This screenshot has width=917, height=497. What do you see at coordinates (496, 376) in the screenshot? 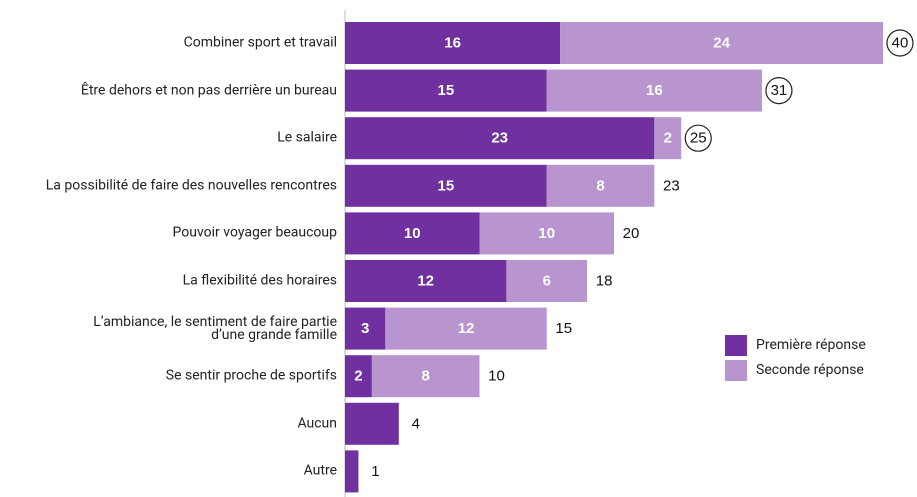
I see `total-label: 10` at bounding box center [496, 376].